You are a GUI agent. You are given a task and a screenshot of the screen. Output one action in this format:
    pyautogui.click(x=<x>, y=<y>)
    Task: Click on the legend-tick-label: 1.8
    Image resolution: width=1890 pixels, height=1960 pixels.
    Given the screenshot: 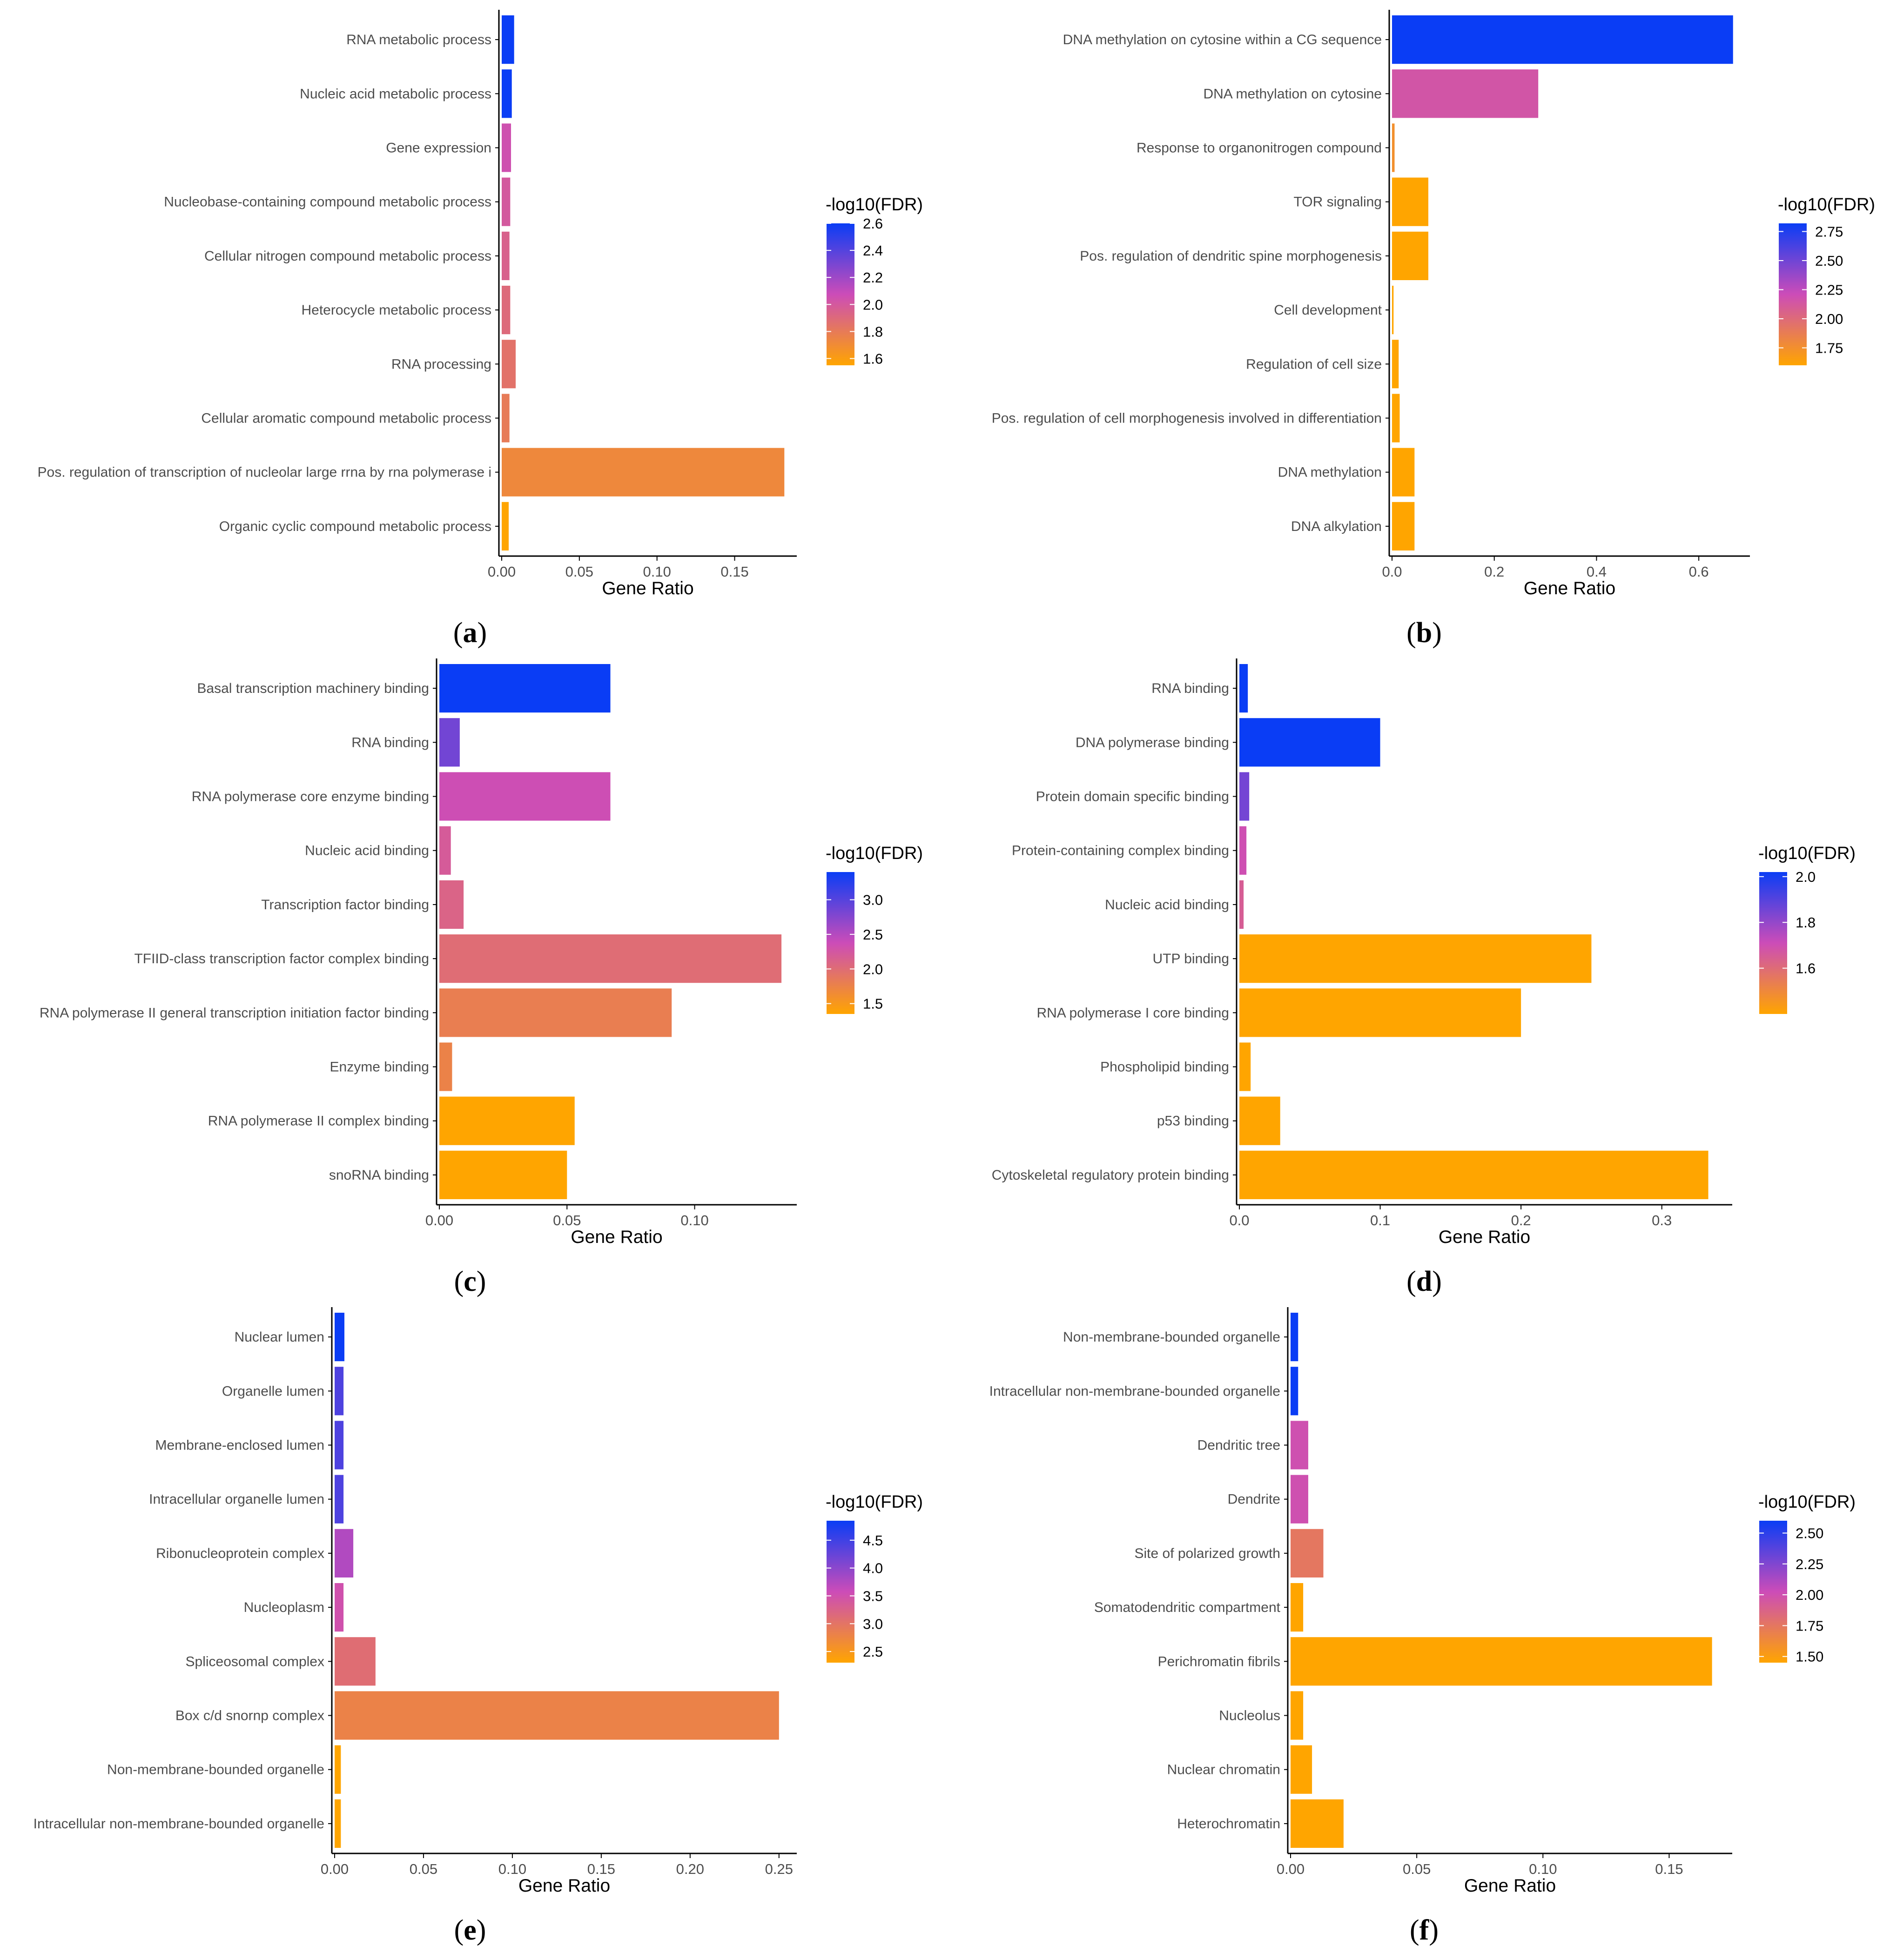 What is the action you would take?
    pyautogui.click(x=1806, y=922)
    